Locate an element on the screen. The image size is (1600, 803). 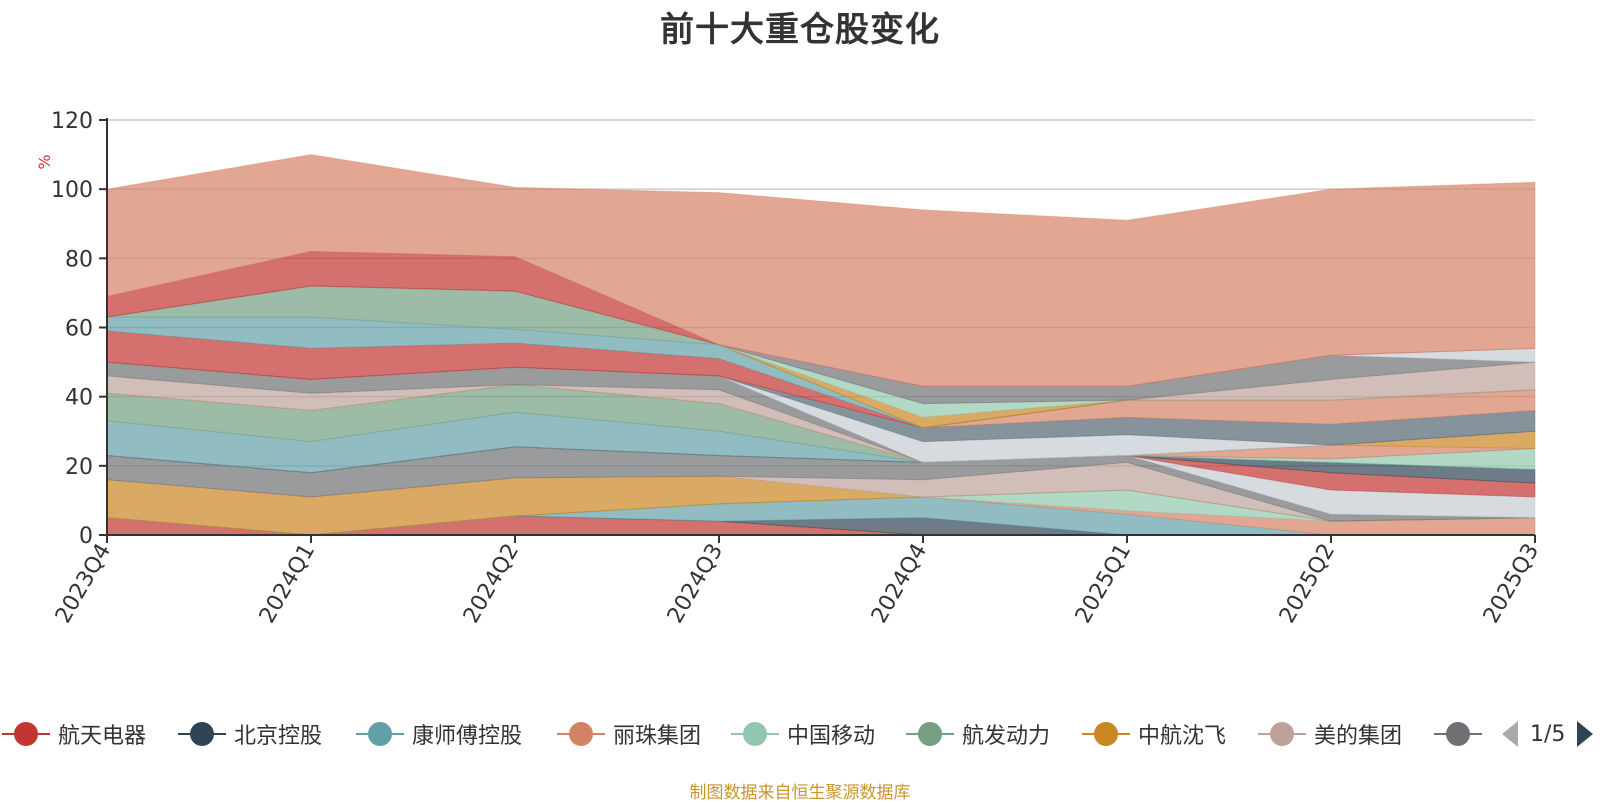
legend-label: 北京控股 is located at coordinates (278, 736).